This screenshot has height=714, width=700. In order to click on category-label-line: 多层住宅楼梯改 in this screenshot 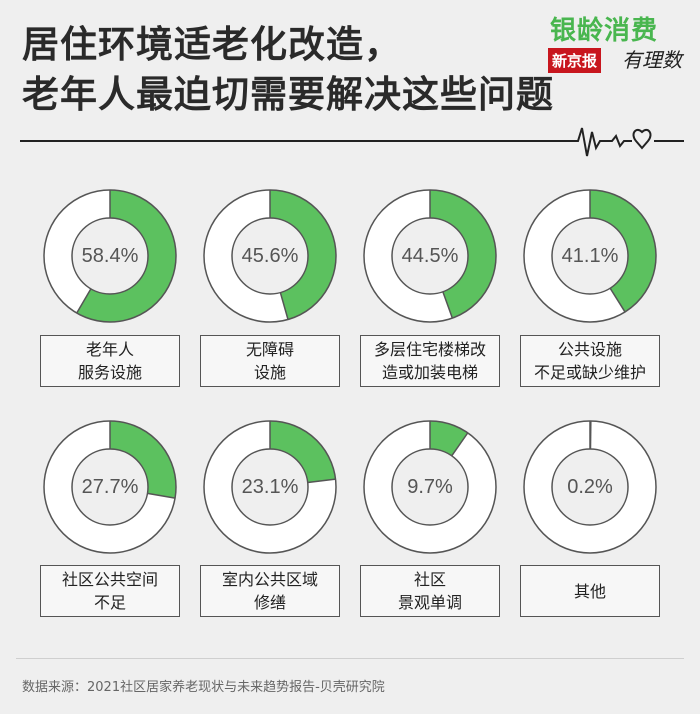, I will do `click(429, 349)`.